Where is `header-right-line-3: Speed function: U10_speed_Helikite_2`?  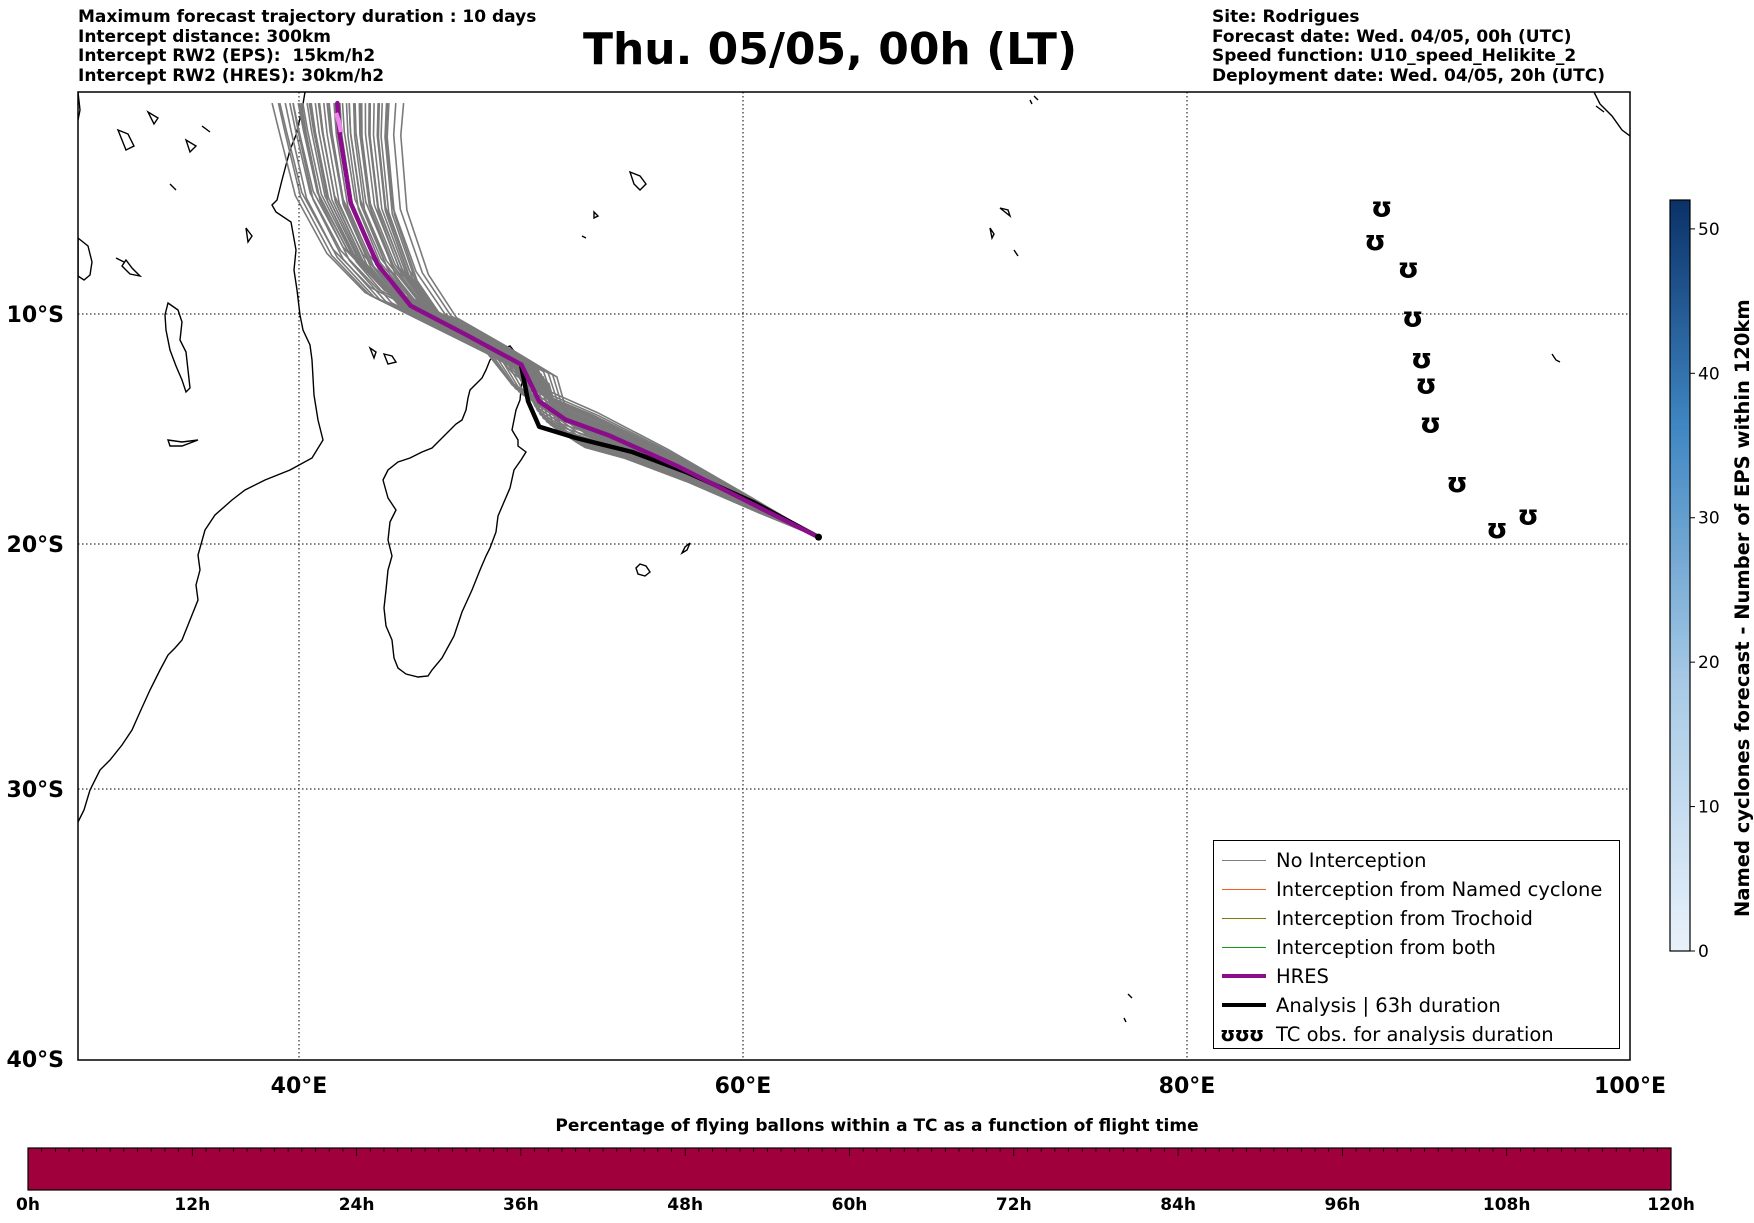
header-right-line-3: Speed function: U10_speed_Helikite_2 is located at coordinates (1394, 56).